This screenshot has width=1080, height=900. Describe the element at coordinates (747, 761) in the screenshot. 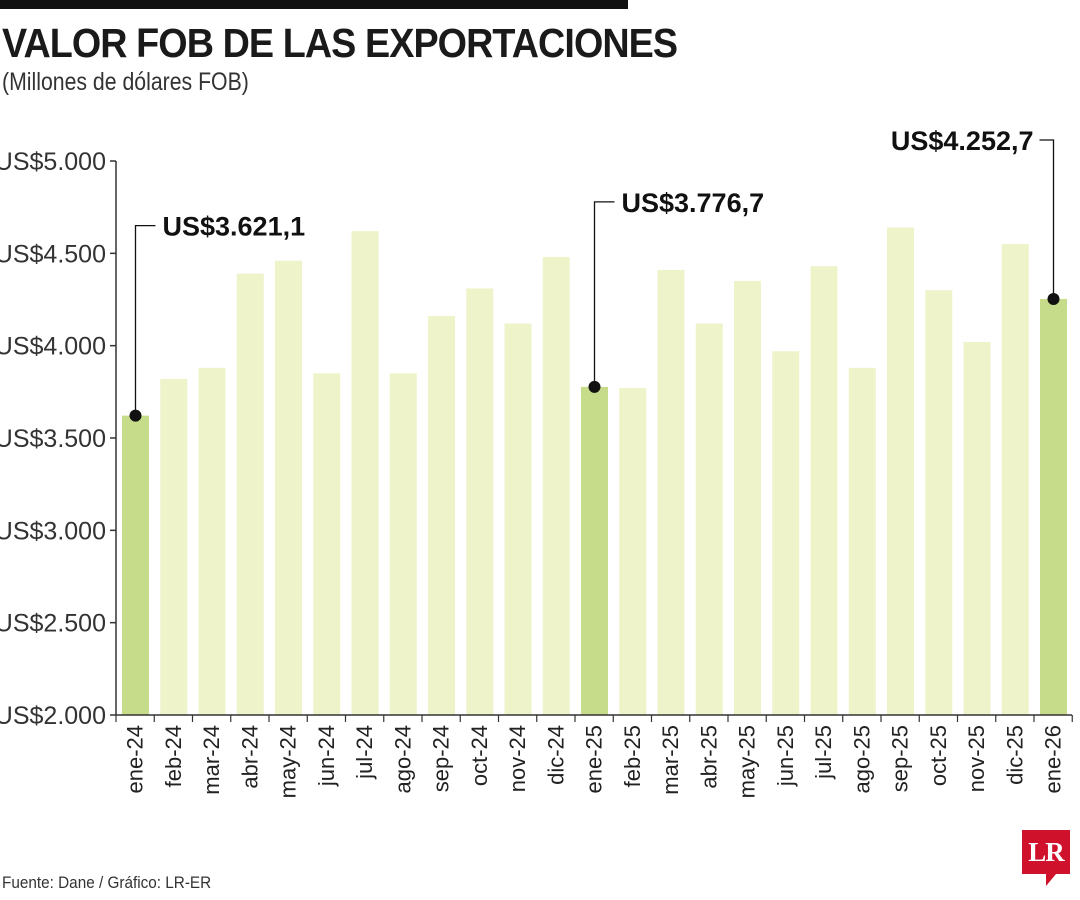

I see `x-tick-label-may-25: may-25` at that location.